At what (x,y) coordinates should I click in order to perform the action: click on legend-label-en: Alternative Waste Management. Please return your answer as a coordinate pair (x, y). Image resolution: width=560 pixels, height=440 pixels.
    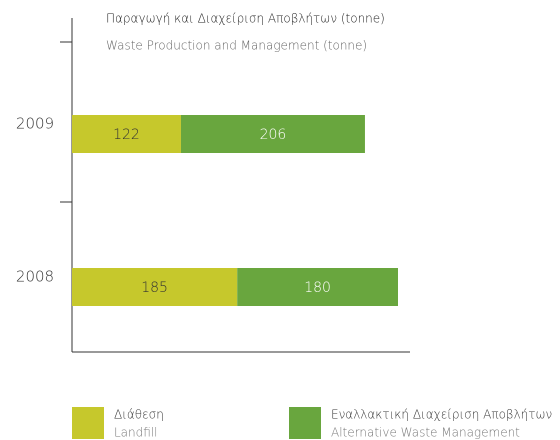
    Looking at the image, I should click on (425, 433).